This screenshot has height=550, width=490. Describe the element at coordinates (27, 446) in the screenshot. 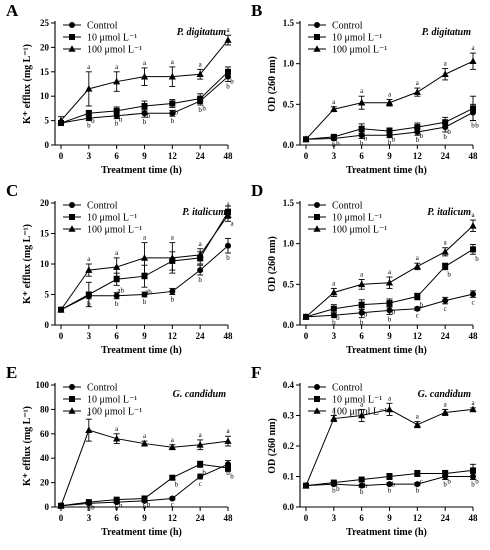

I see `y-axis-label: K⁺ efflux (mg L⁻¹)` at that location.